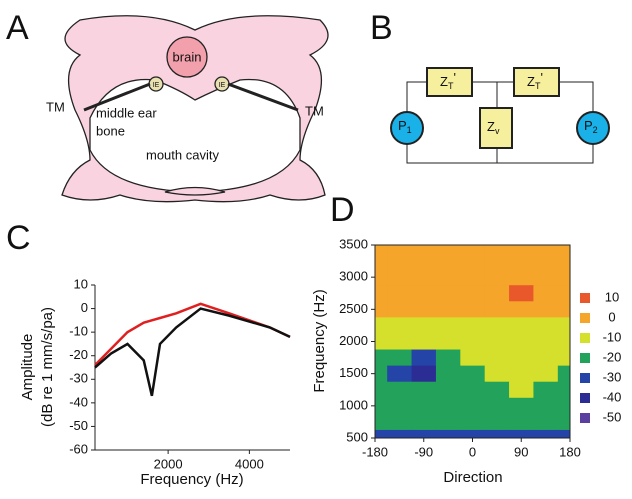  What do you see at coordinates (353, 308) in the screenshot?
I see `y-tick-label: 2500` at bounding box center [353, 308].